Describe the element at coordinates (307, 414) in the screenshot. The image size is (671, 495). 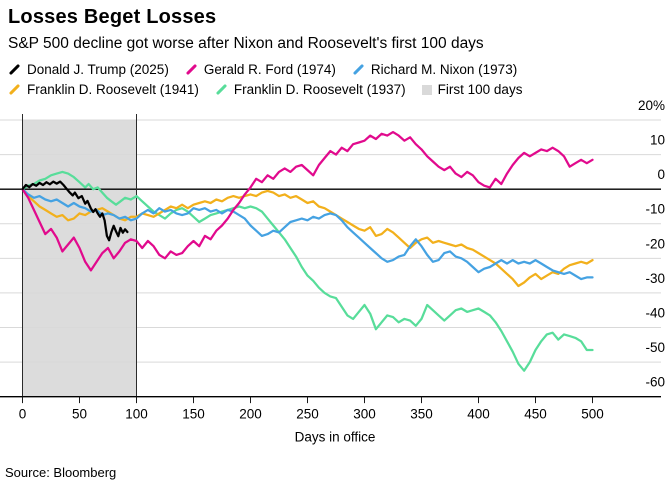
I see `x-axis-tick-label: 250` at that location.